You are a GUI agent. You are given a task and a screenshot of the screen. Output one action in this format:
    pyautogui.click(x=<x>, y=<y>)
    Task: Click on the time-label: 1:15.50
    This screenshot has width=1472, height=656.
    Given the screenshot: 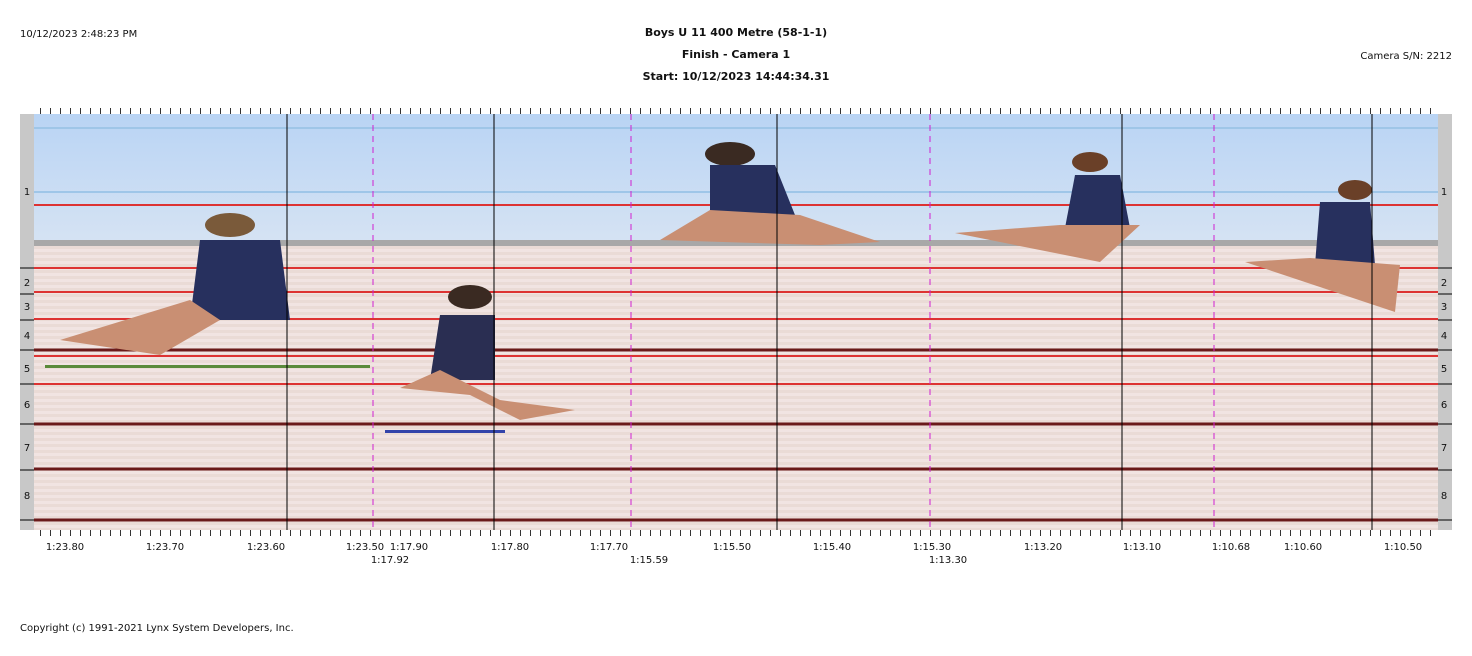 What is the action you would take?
    pyautogui.click(x=732, y=547)
    